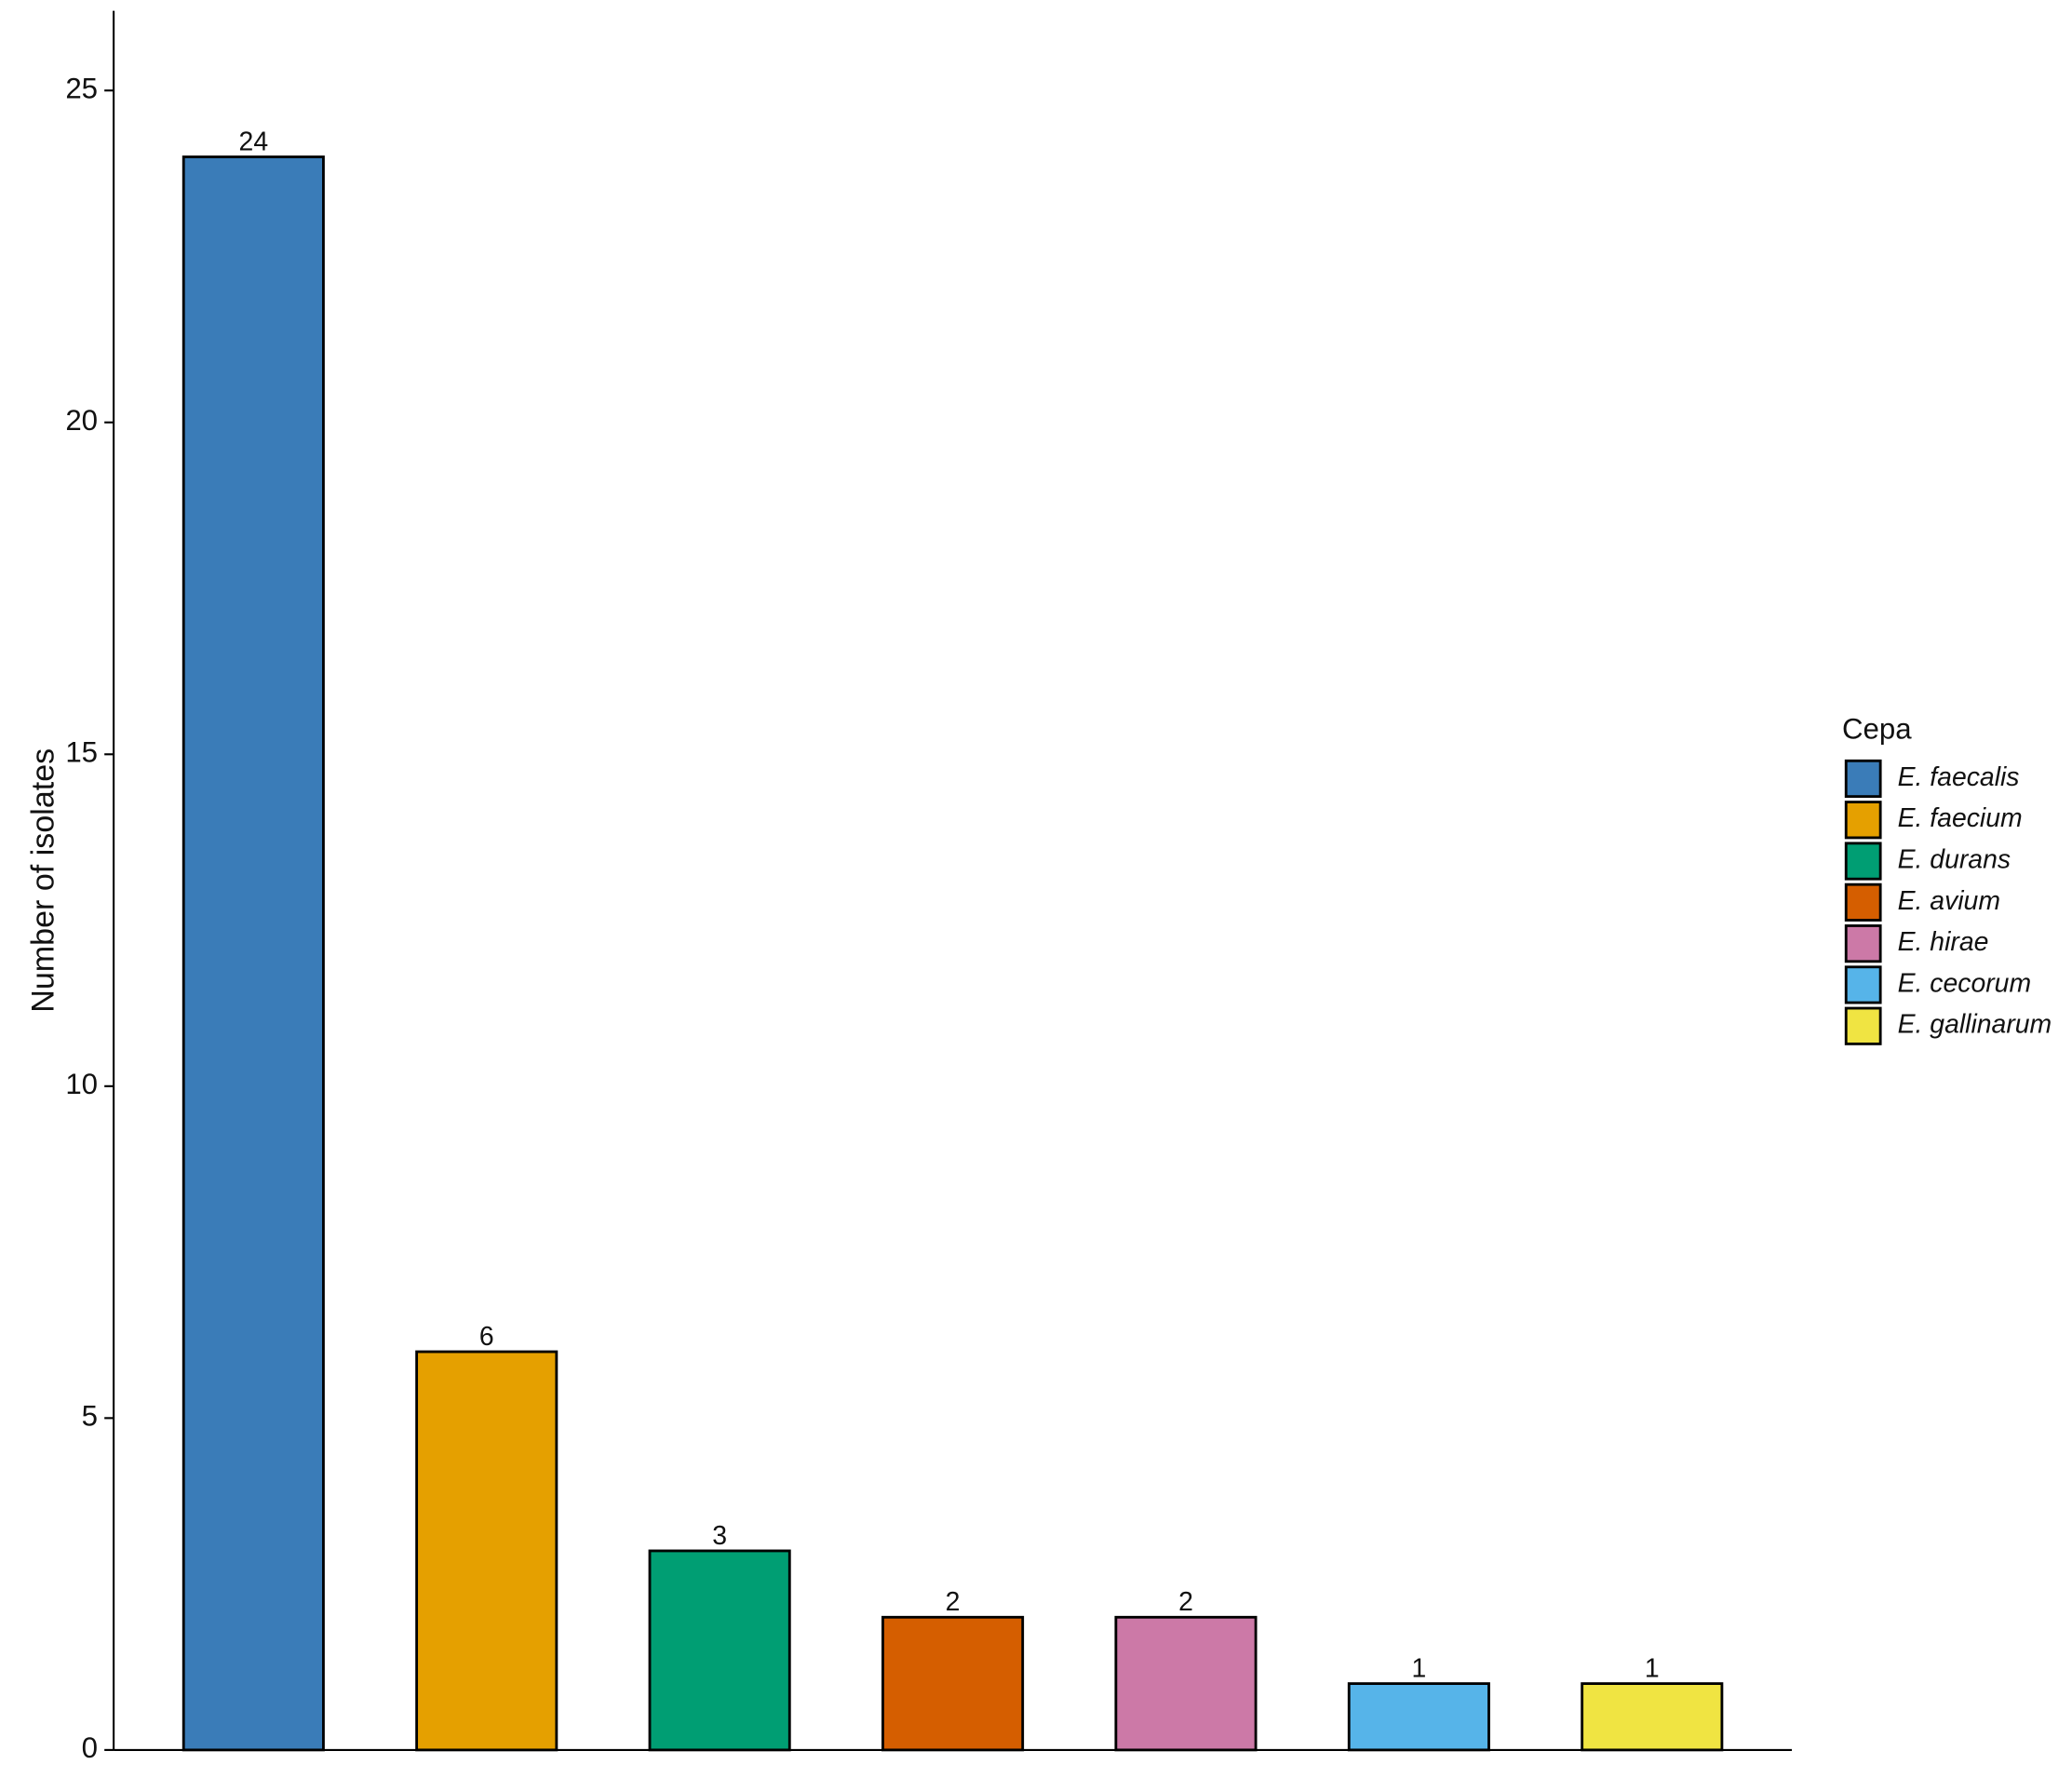 This screenshot has width=2072, height=1778. What do you see at coordinates (1960, 818) in the screenshot?
I see `legend-label: E. faecium` at bounding box center [1960, 818].